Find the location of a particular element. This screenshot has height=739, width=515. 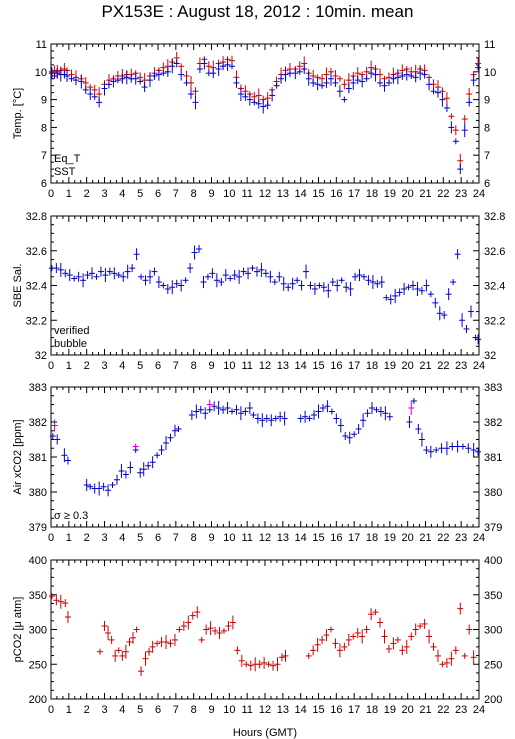

x-axis-title: Hours (GMT) is located at coordinates (265, 733).